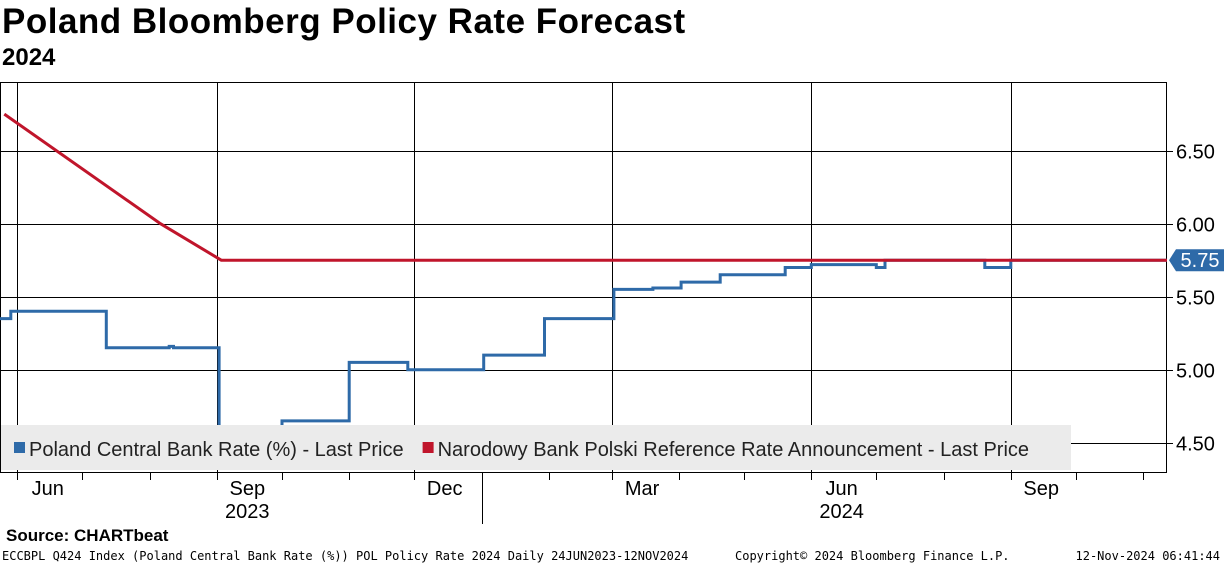  Describe the element at coordinates (1195, 372) in the screenshot. I see `y-tick-label: 5.00` at that location.